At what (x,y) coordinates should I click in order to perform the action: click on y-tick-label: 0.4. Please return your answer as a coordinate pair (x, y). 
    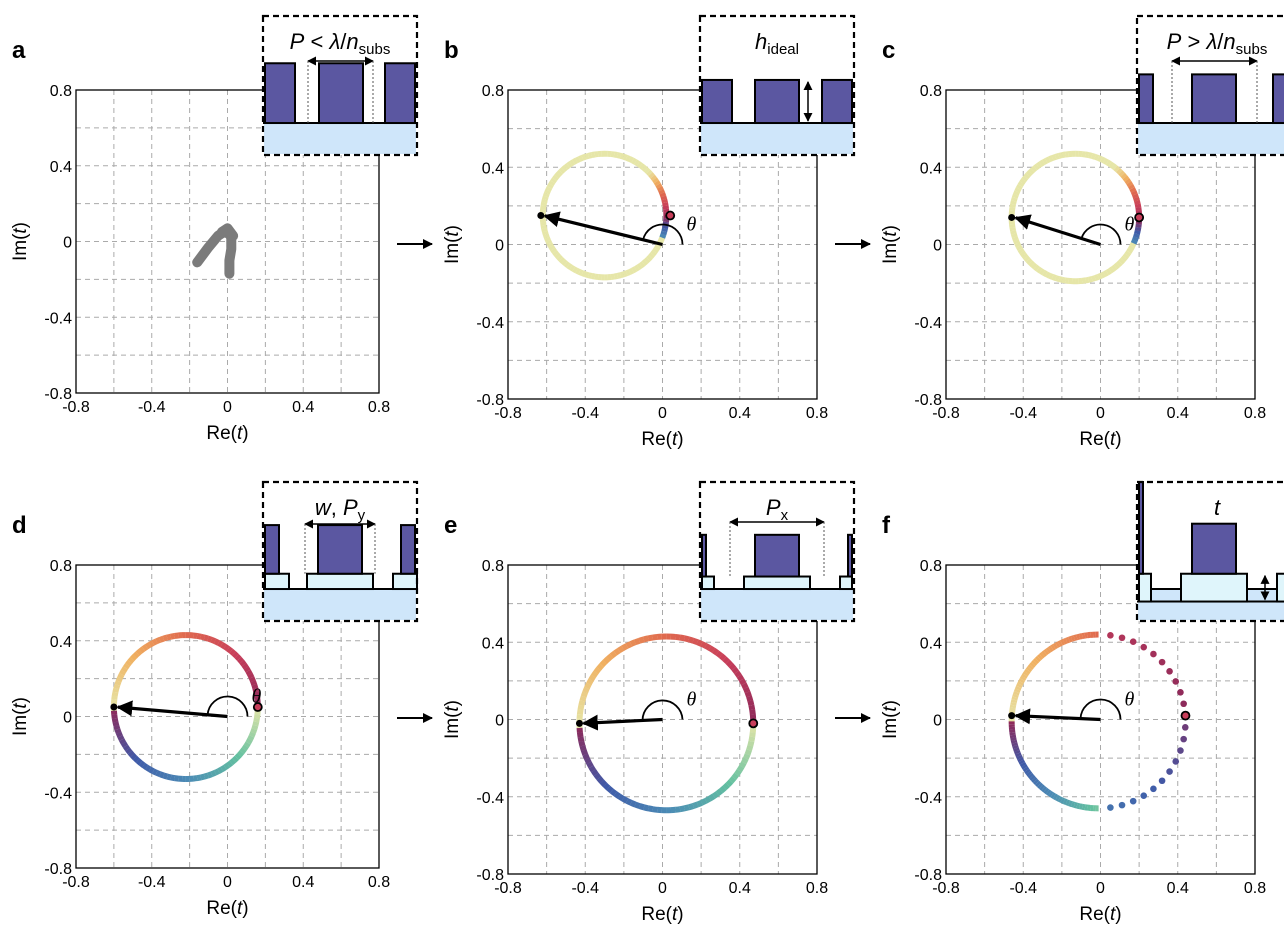
    Looking at the image, I should click on (61, 167).